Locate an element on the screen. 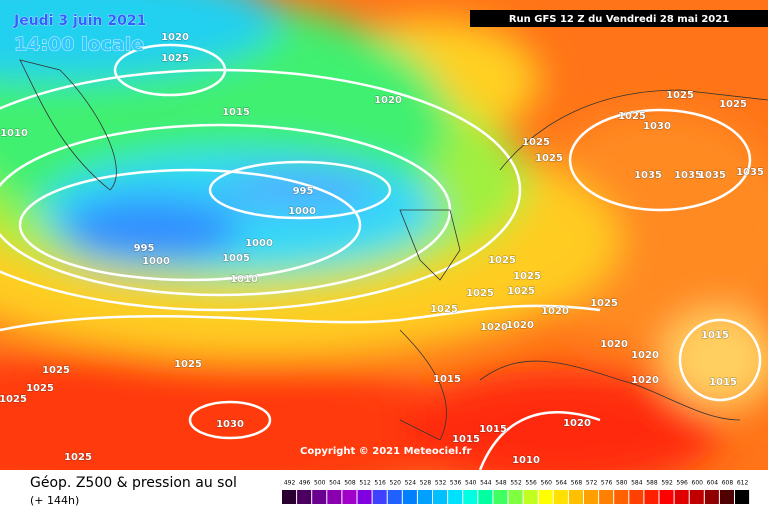 This screenshot has height=512, width=768. scale-label: 496 is located at coordinates (305, 483).